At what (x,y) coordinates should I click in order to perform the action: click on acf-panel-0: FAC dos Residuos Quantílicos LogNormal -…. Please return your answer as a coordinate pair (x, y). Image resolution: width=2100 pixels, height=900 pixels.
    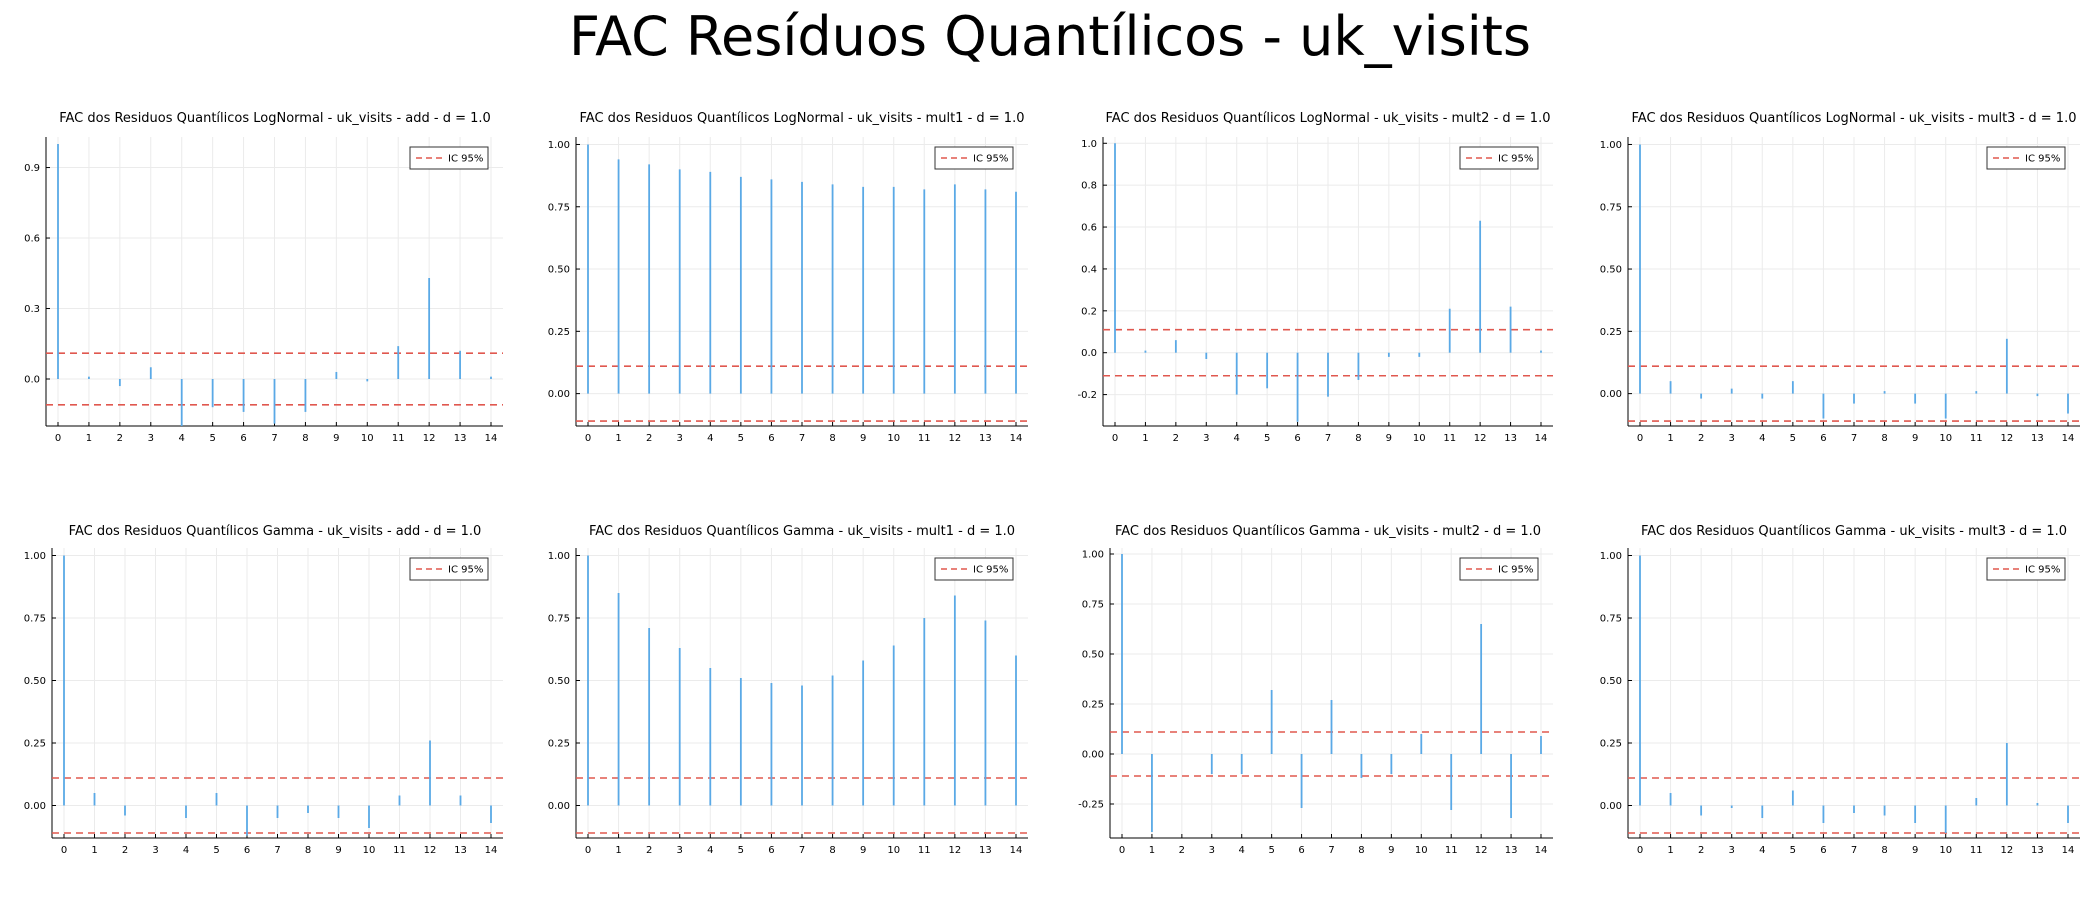
    Looking at the image, I should click on (263, 277).